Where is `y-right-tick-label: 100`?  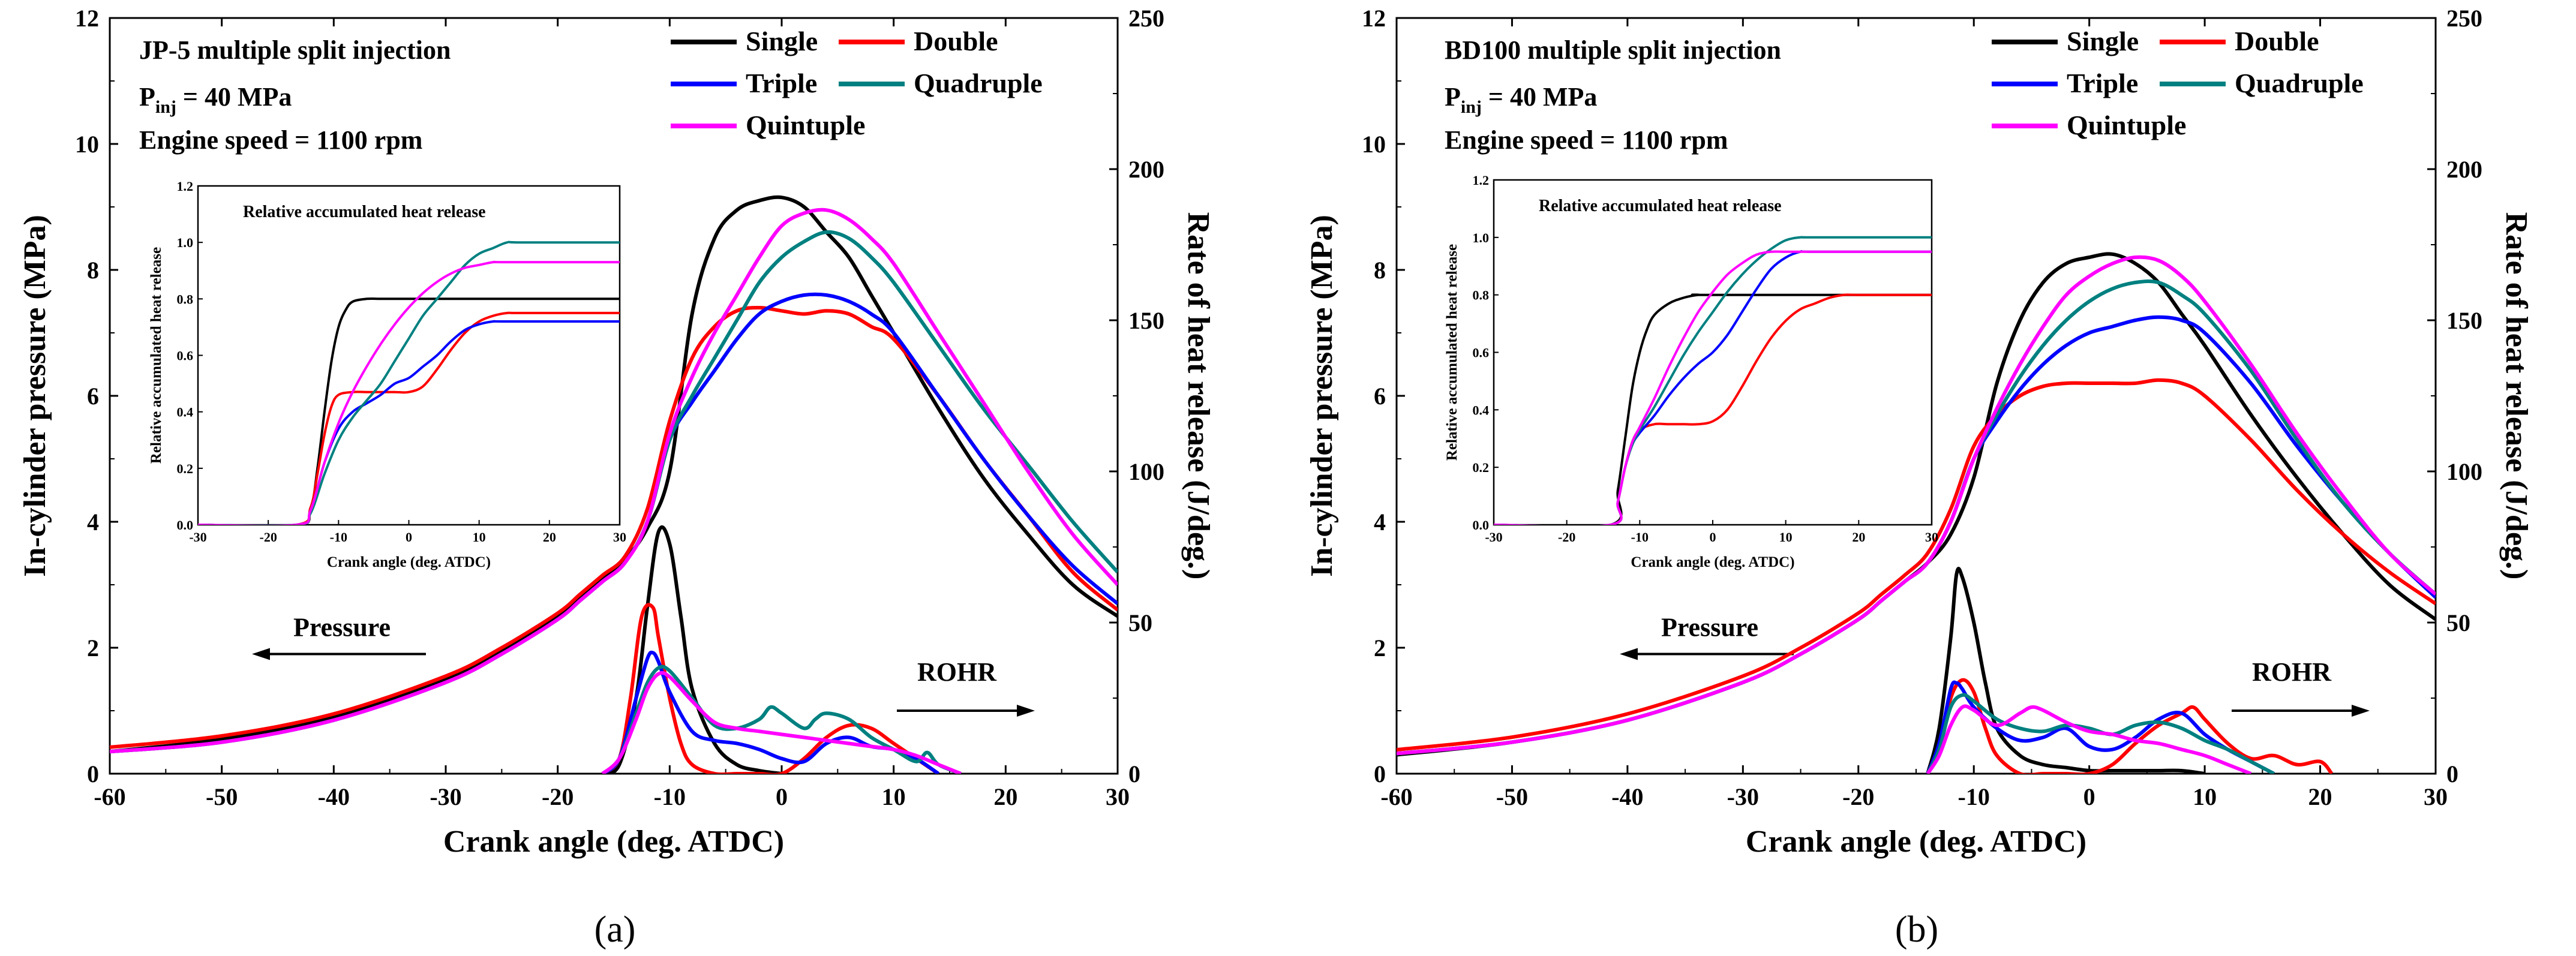 y-right-tick-label: 100 is located at coordinates (2464, 471).